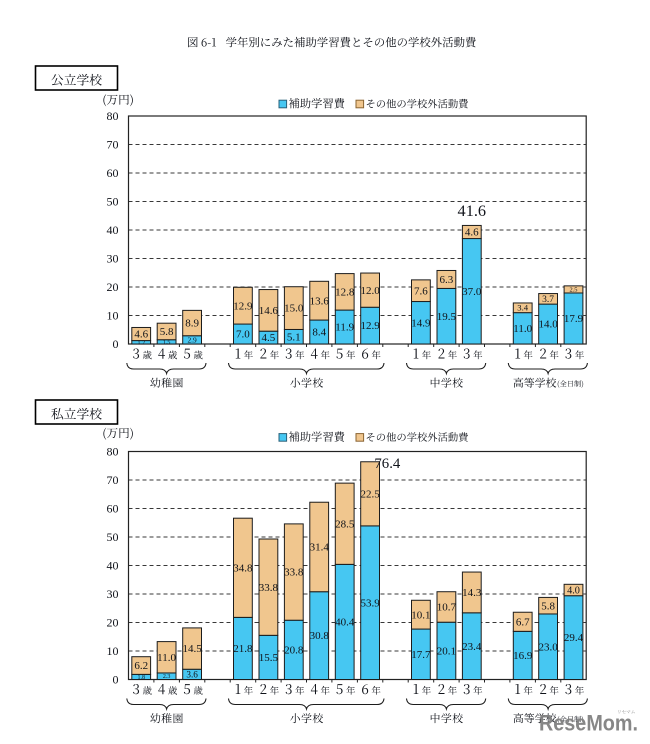  Describe the element at coordinates (370, 495) in the screenshot. I see `svg-text: 22.5` at that location.